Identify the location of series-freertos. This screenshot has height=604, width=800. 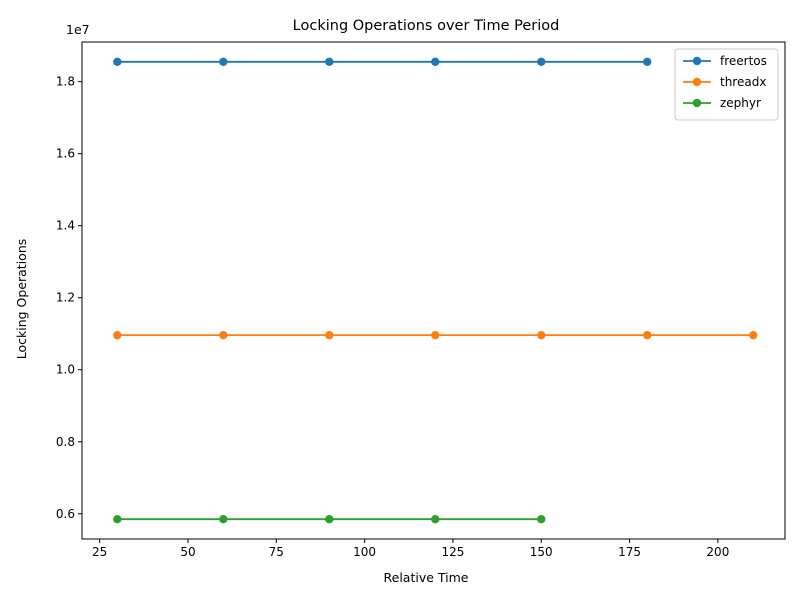
(382, 62).